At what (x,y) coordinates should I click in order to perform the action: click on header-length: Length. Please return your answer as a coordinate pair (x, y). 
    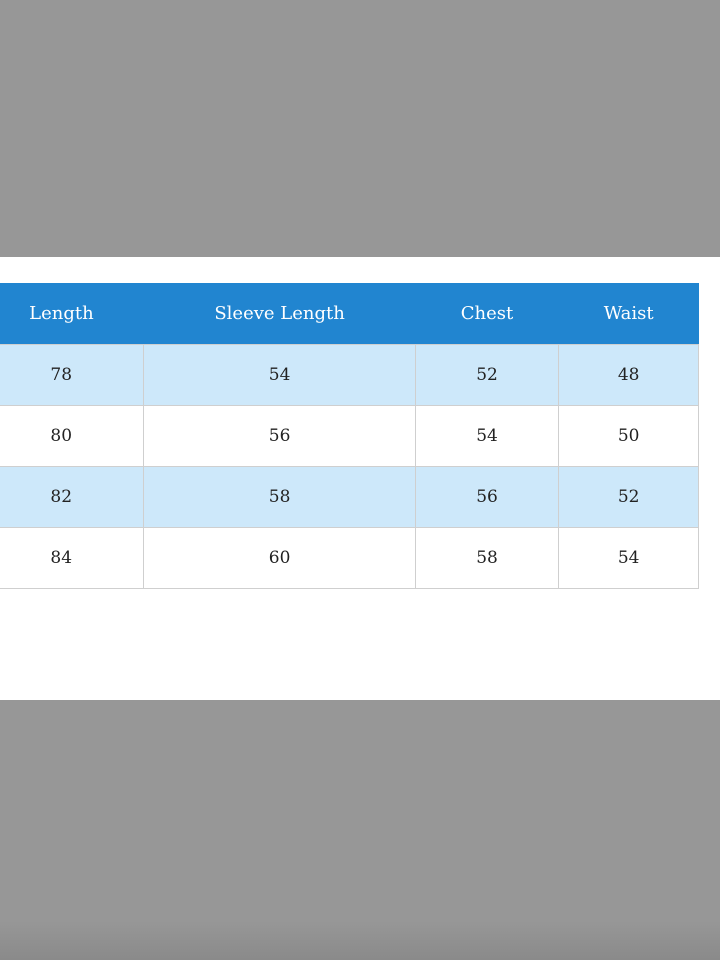
    Looking at the image, I should click on (72, 314).